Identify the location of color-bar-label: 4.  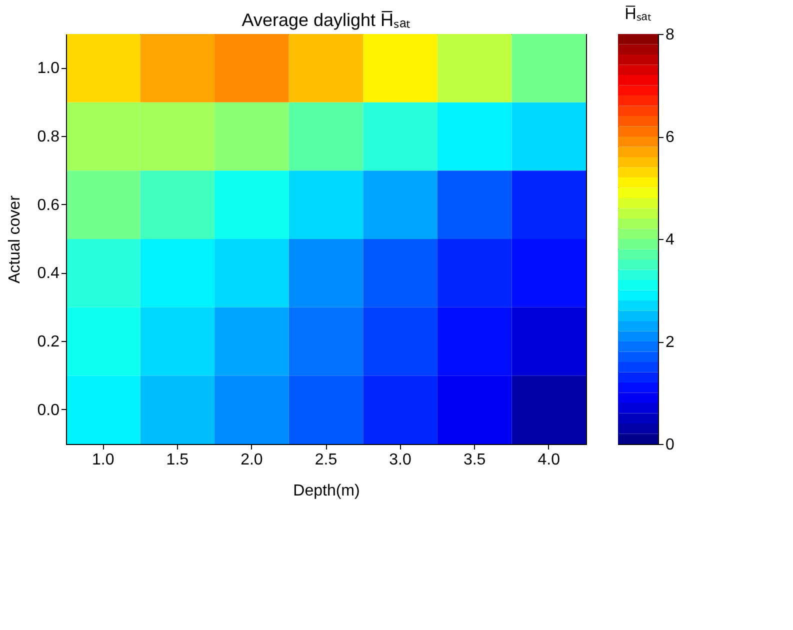
(670, 240).